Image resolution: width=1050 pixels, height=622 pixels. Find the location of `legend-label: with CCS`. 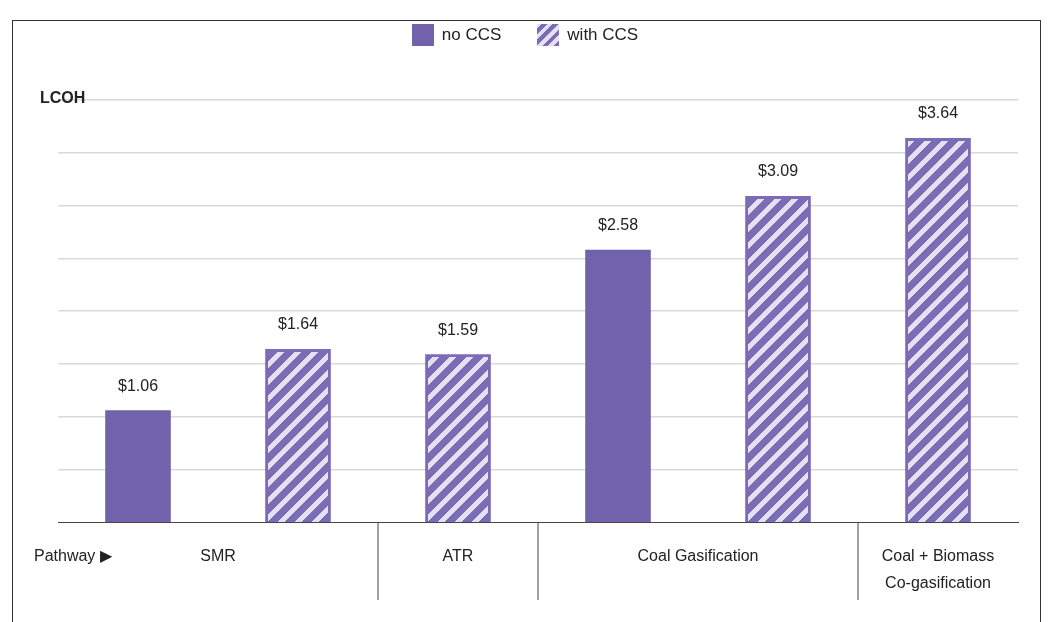

legend-label: with CCS is located at coordinates (603, 35).